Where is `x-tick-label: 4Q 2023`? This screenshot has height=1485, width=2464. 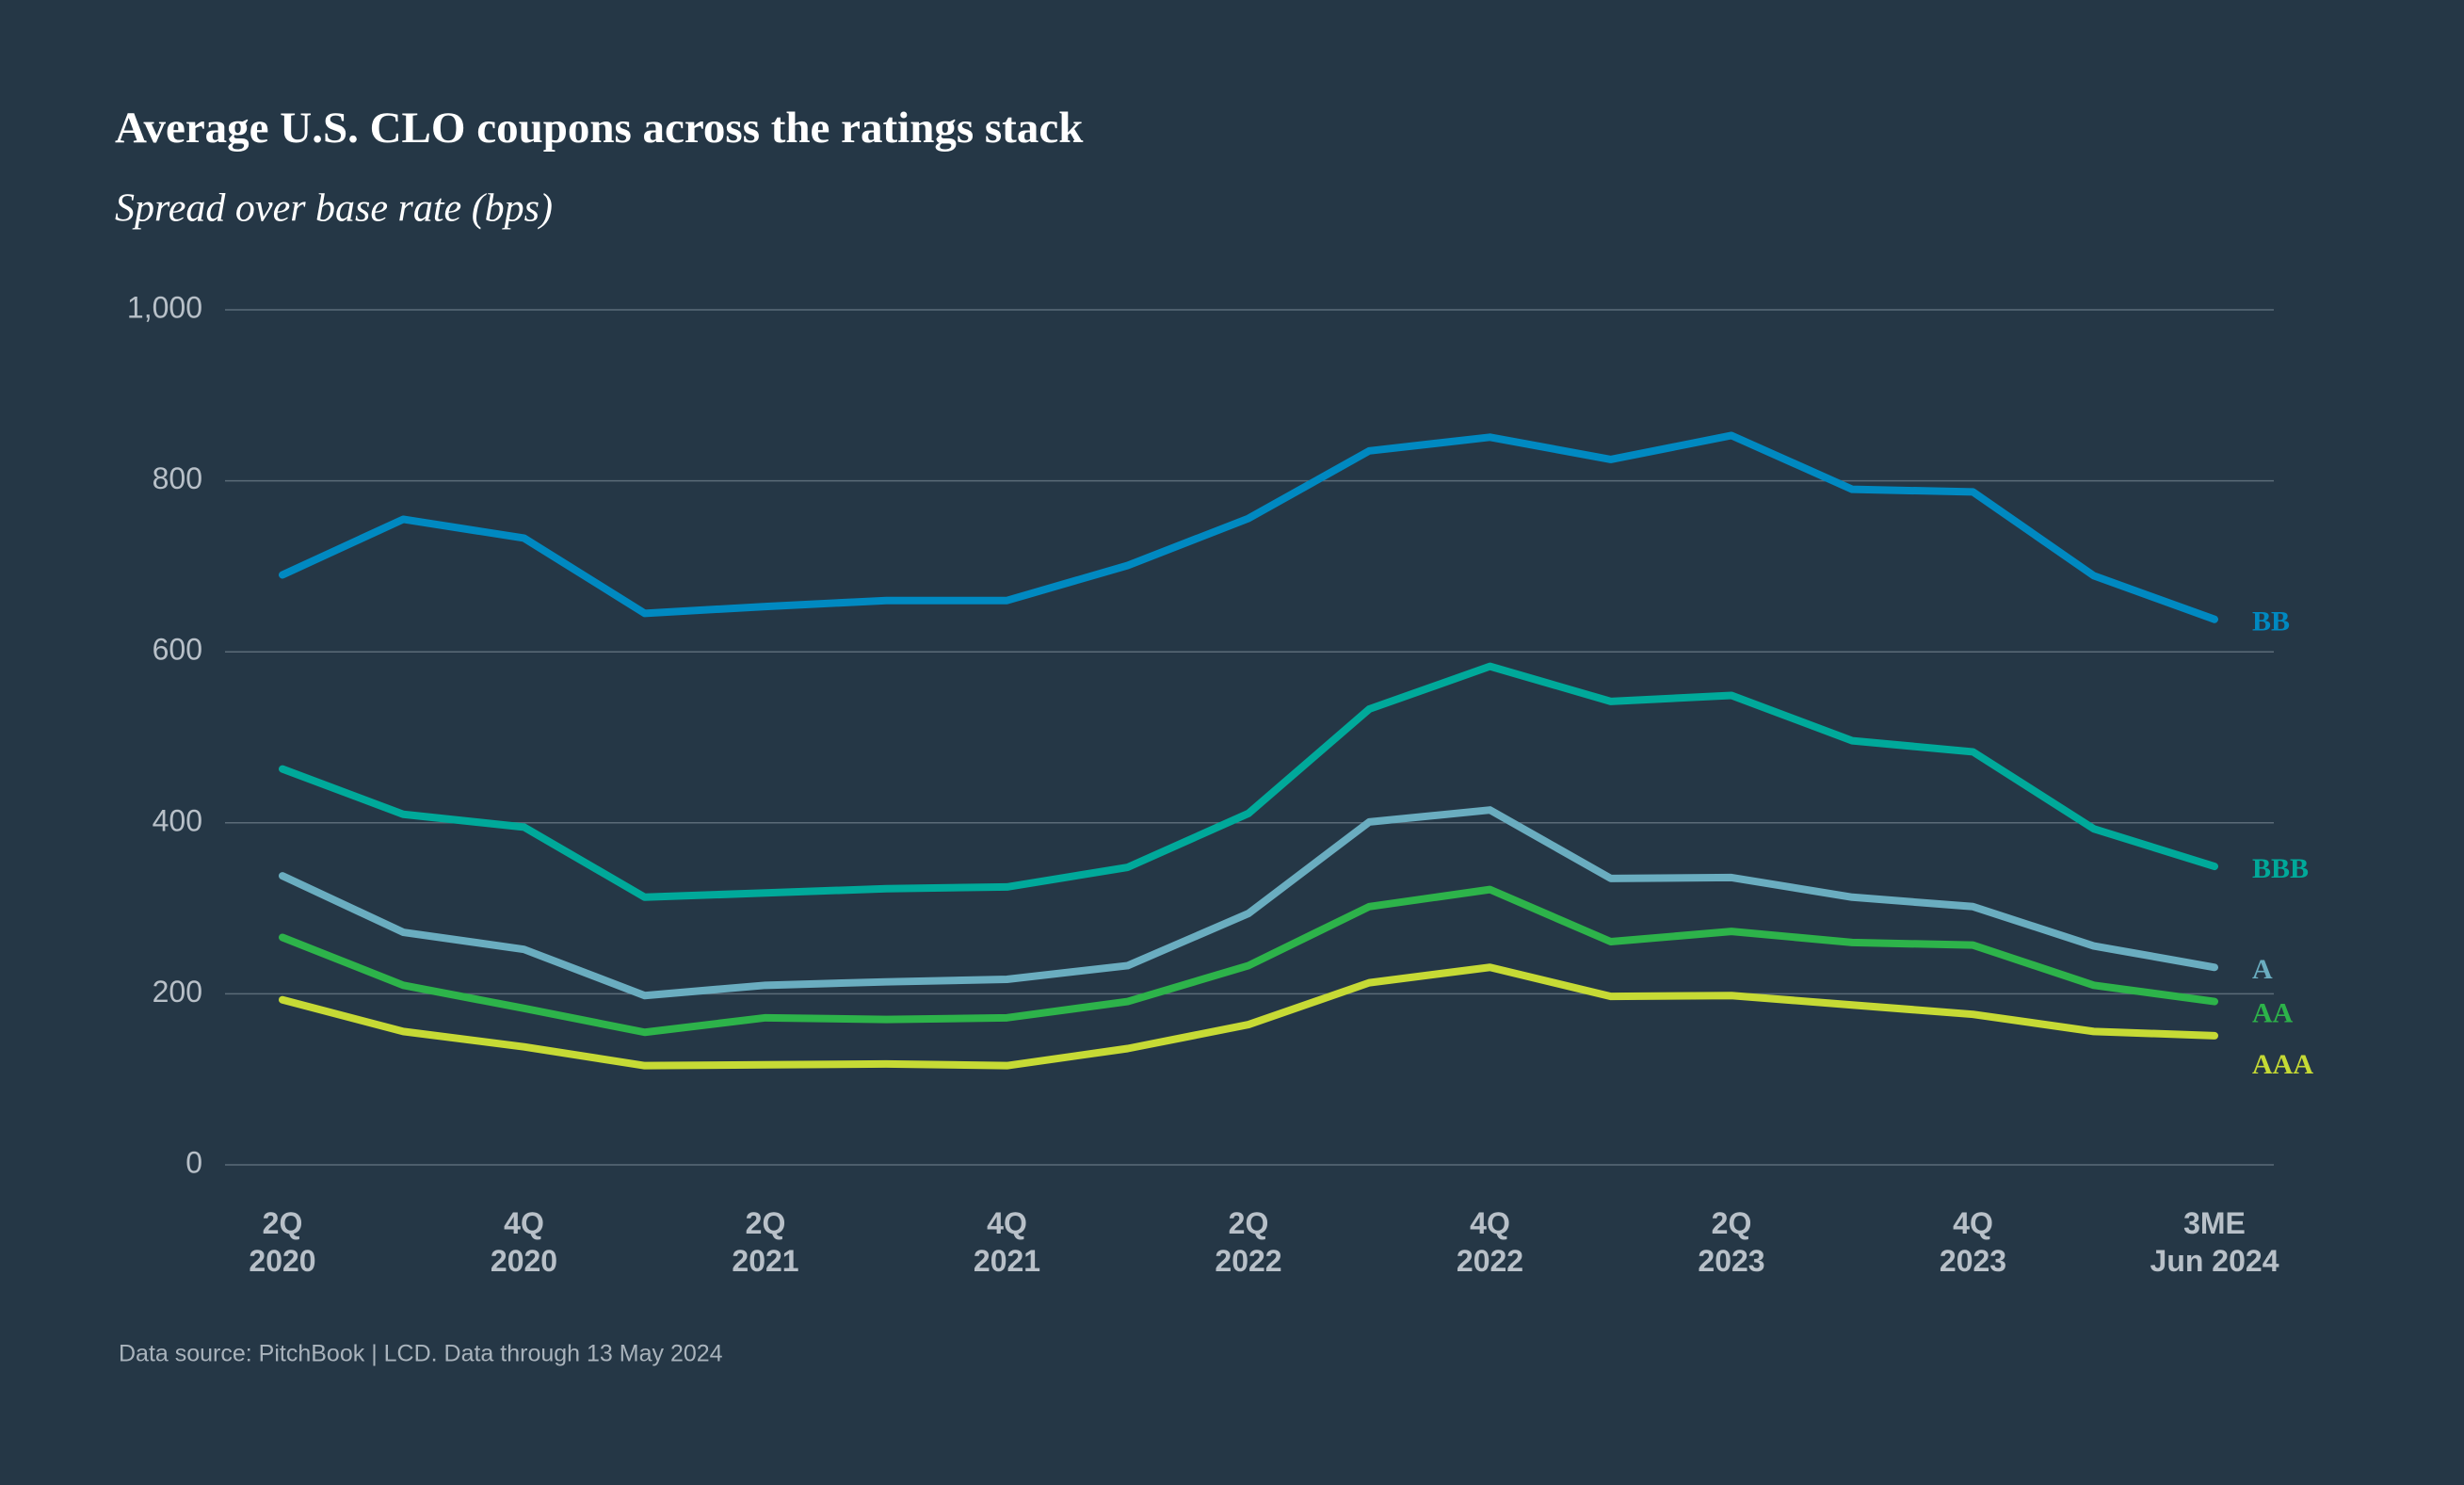
x-tick-label: 4Q 2023 is located at coordinates (1973, 1242).